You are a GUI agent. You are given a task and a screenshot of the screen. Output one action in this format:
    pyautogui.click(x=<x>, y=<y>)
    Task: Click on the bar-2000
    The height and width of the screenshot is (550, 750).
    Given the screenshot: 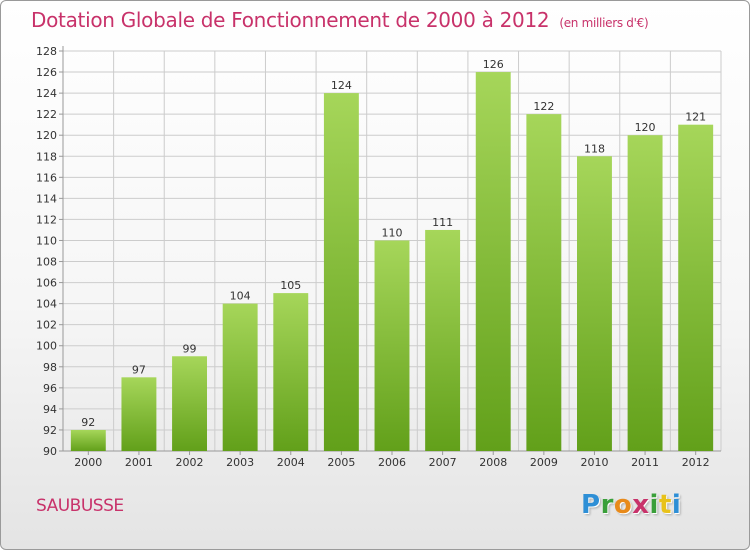 What is the action you would take?
    pyautogui.click(x=88, y=440)
    